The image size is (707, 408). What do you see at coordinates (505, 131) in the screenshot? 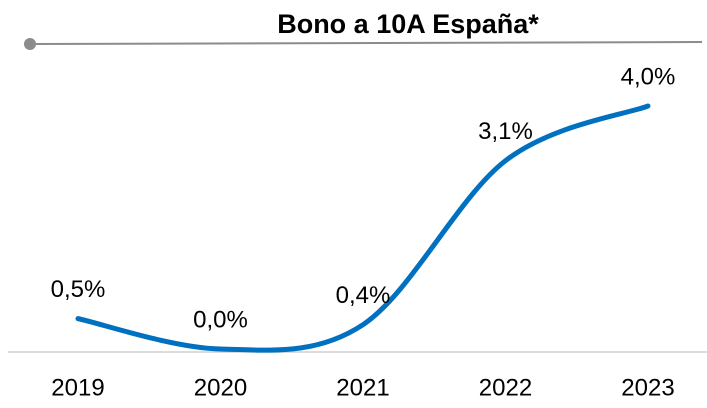
I see `data-label: 3,1%` at bounding box center [505, 131].